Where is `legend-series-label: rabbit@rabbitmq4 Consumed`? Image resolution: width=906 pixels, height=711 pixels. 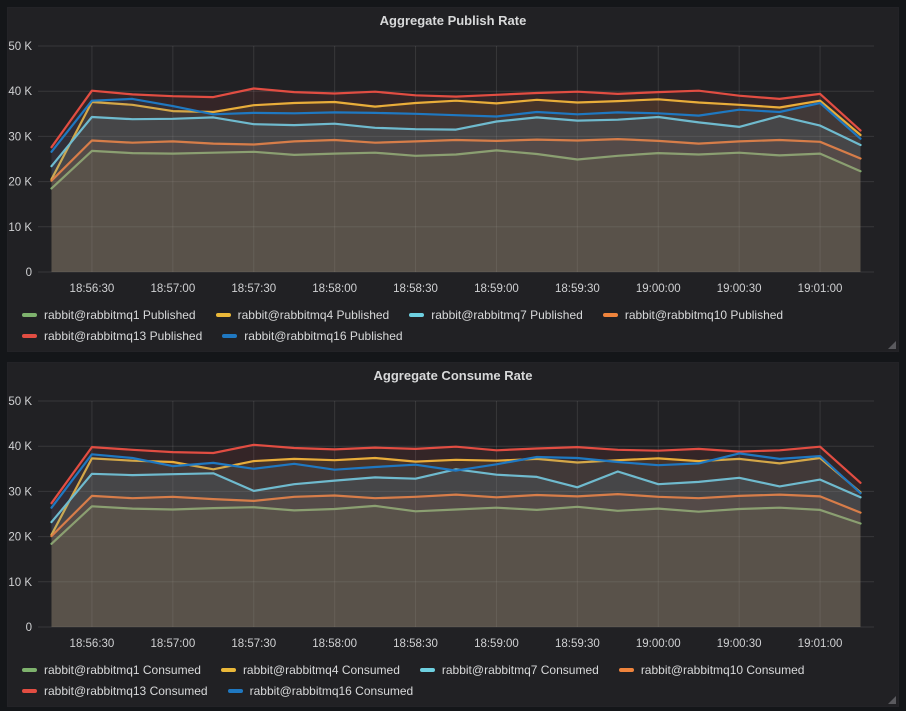
legend-series-label: rabbit@rabbitmq4 Consumed is located at coordinates (321, 670).